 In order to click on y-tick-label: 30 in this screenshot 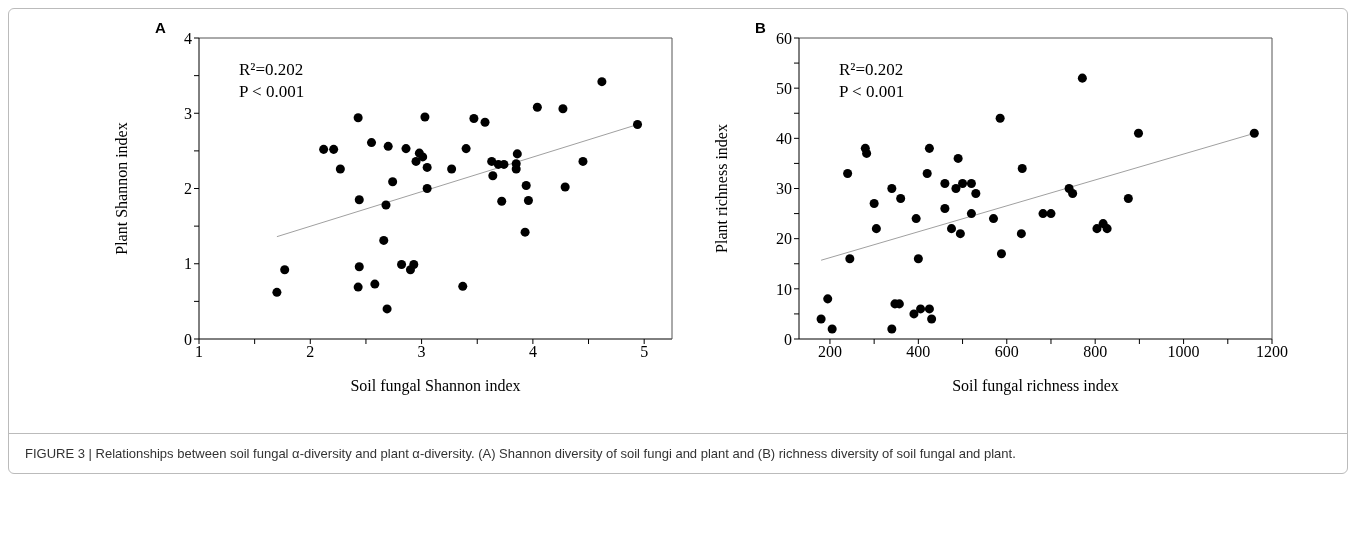, I will do `click(784, 189)`.